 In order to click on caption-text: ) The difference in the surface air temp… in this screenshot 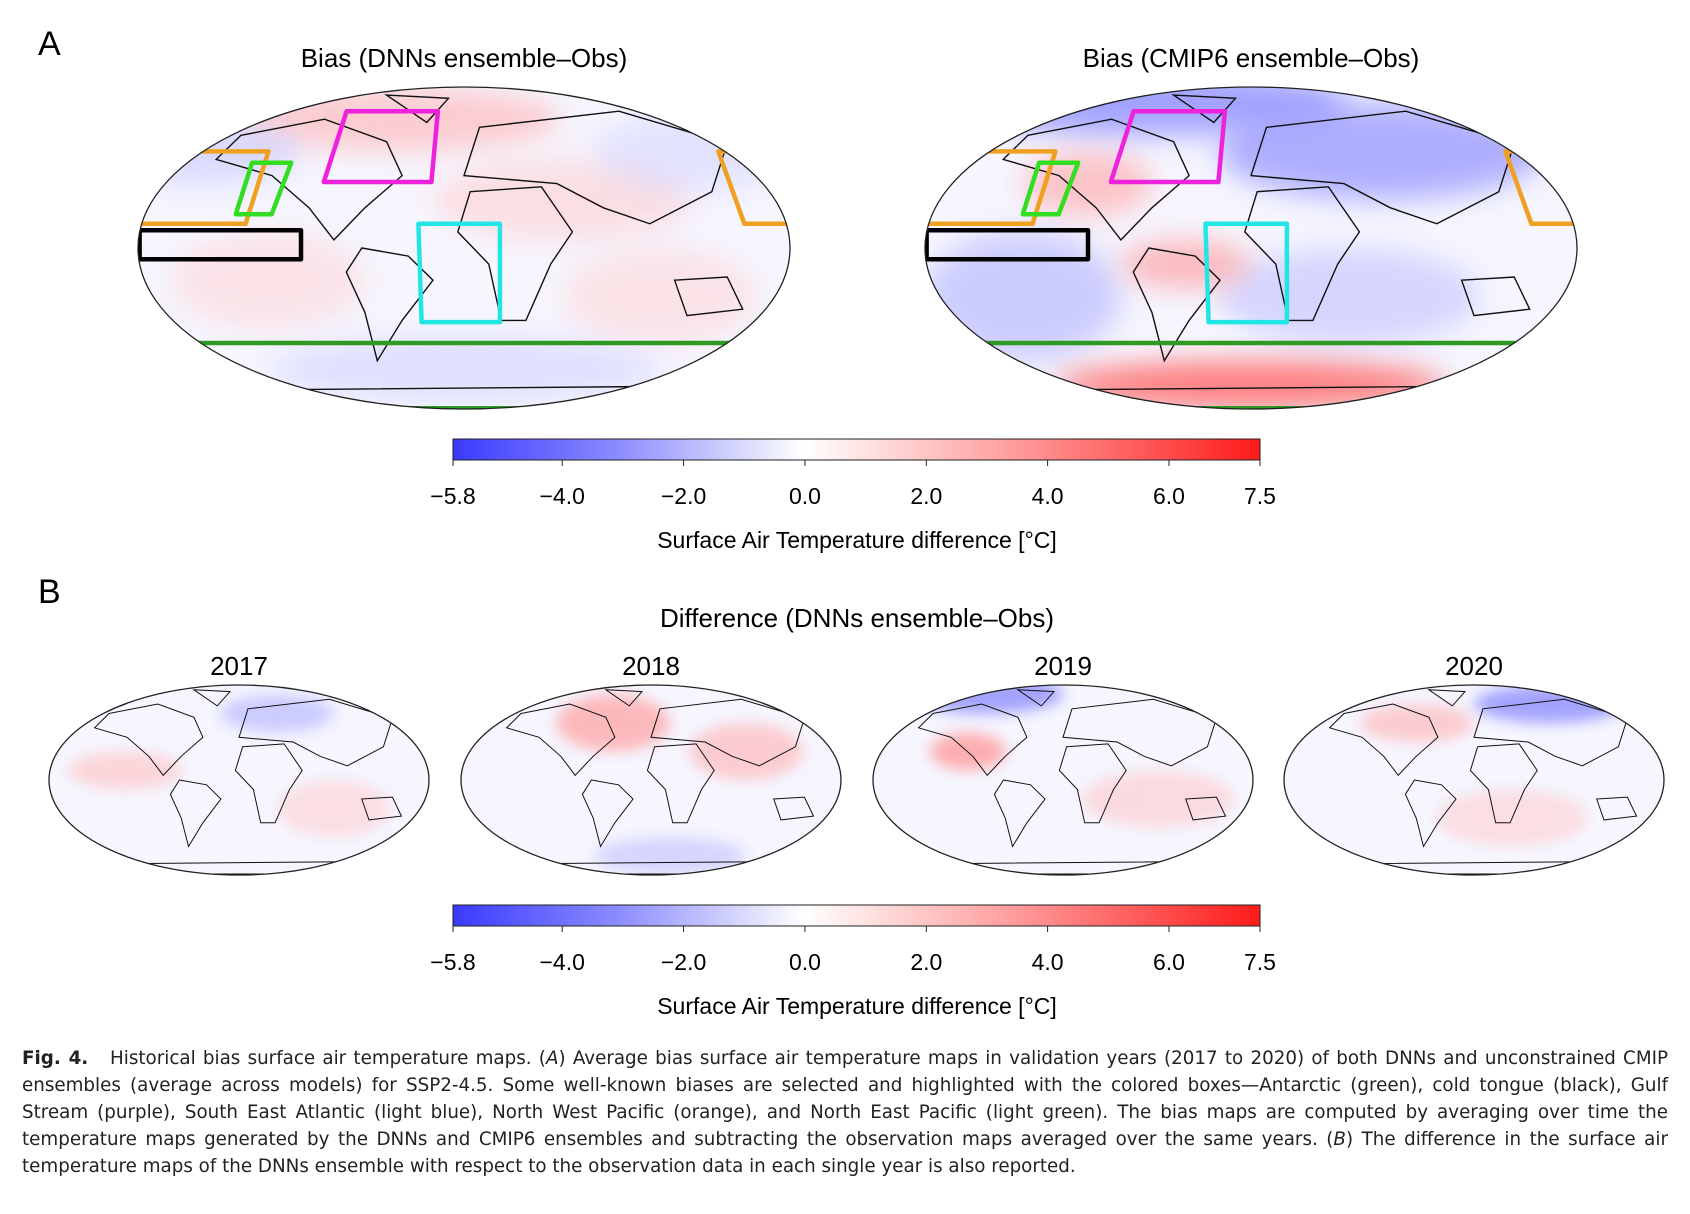, I will do `click(845, 1153)`.